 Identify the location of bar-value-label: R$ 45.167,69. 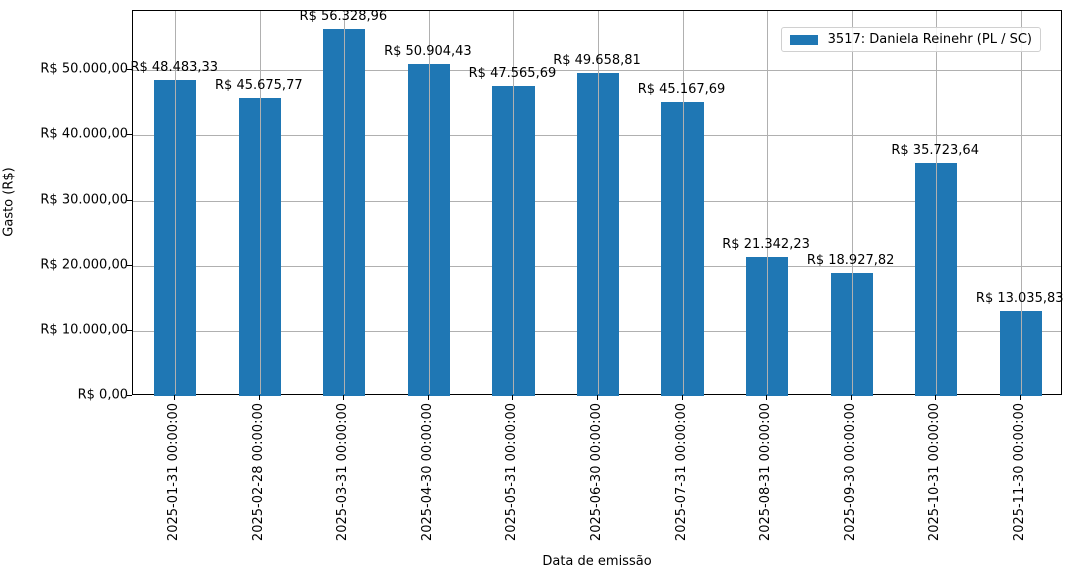
(681, 89).